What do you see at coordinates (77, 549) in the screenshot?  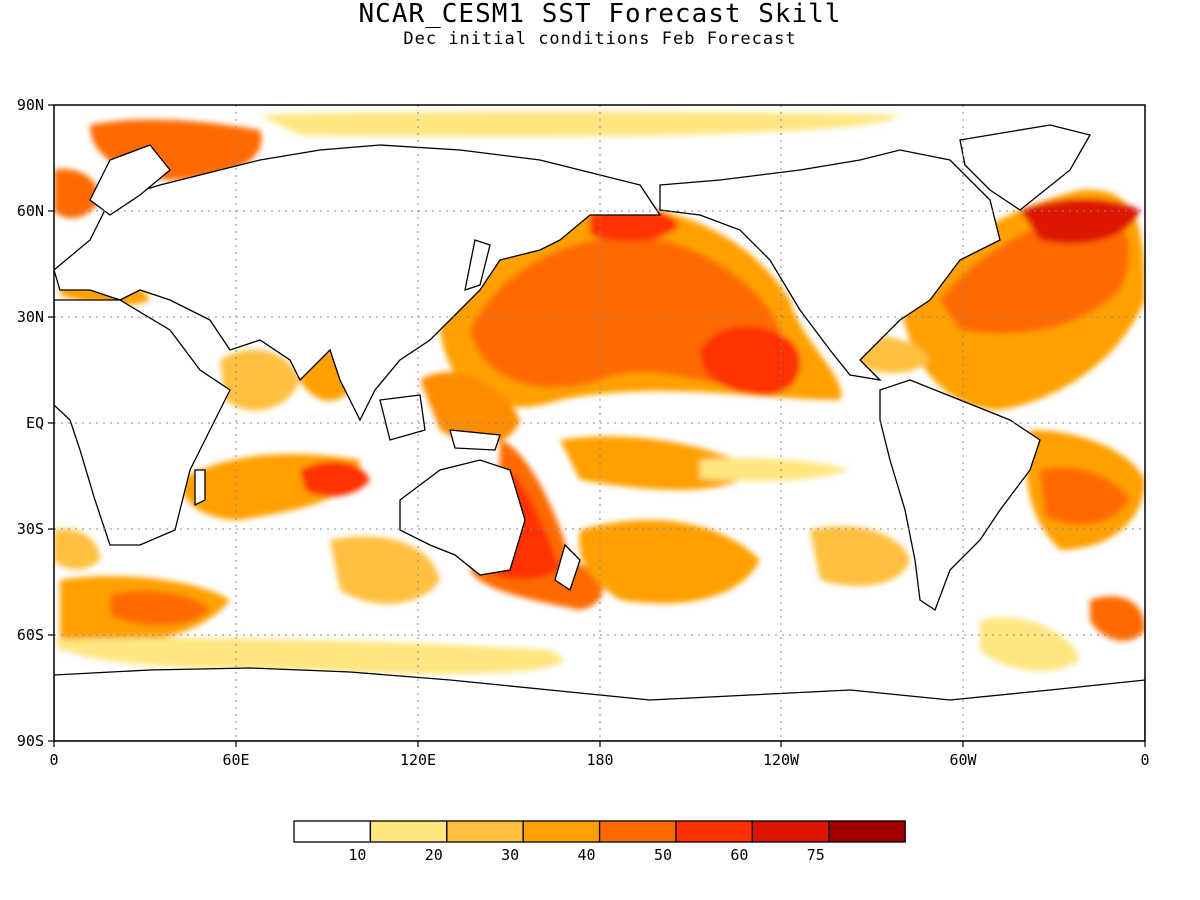 I see `skill-region-west-africa` at bounding box center [77, 549].